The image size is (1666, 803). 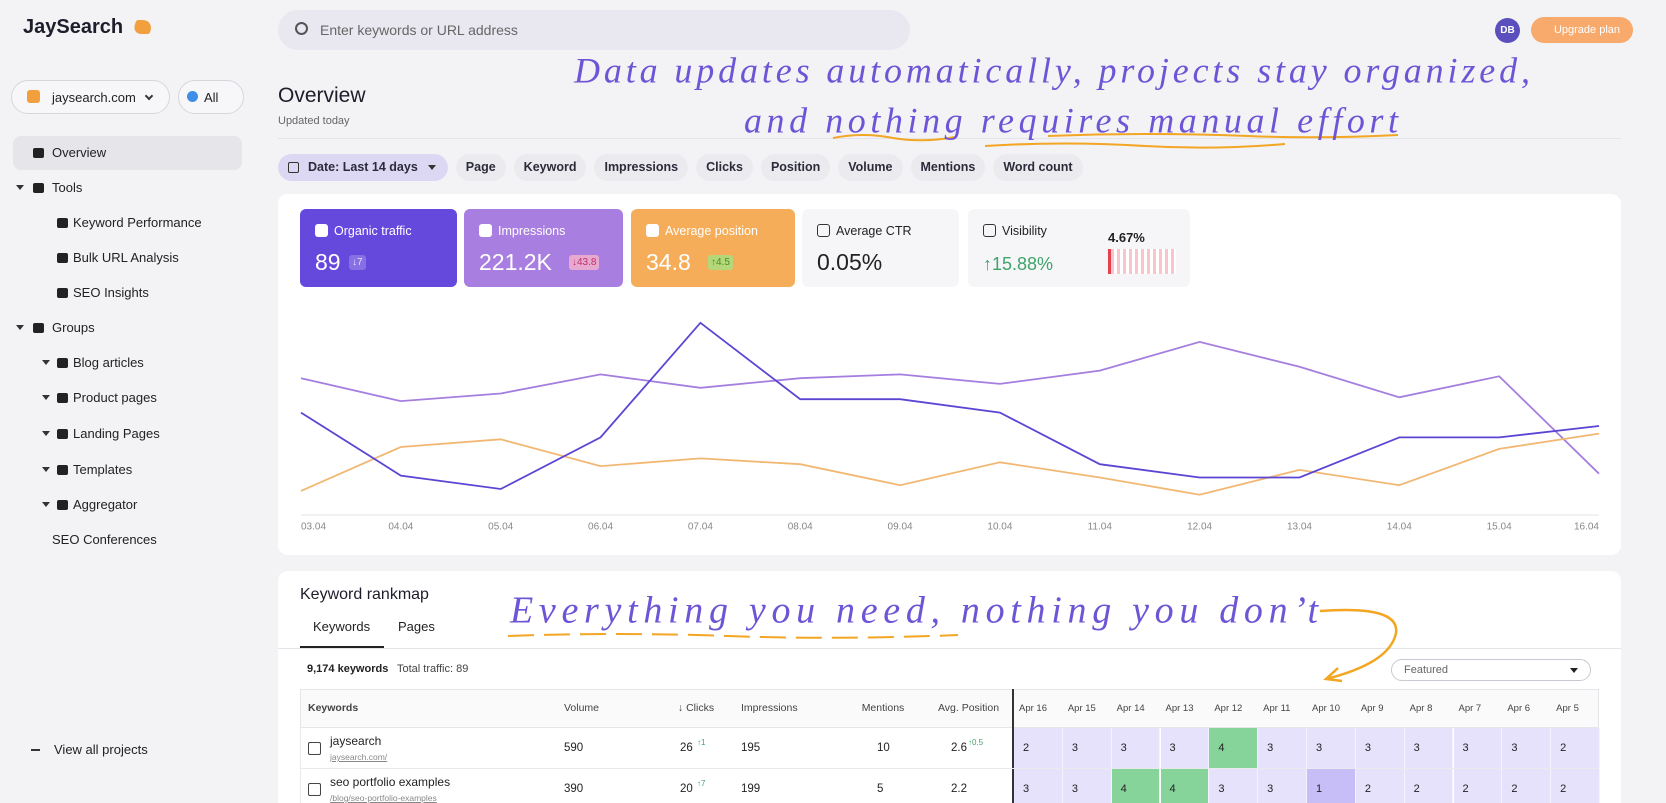 What do you see at coordinates (104, 539) in the screenshot?
I see `nav-item: SEO Conferences` at bounding box center [104, 539].